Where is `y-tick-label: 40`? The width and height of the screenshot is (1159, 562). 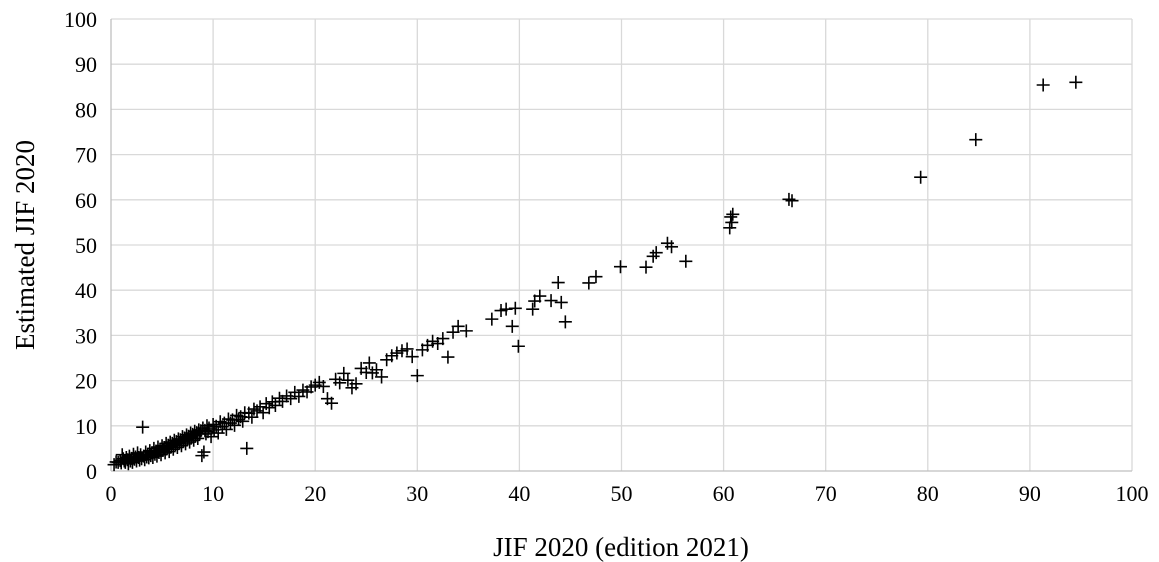
y-tick-label: 40 is located at coordinates (86, 290).